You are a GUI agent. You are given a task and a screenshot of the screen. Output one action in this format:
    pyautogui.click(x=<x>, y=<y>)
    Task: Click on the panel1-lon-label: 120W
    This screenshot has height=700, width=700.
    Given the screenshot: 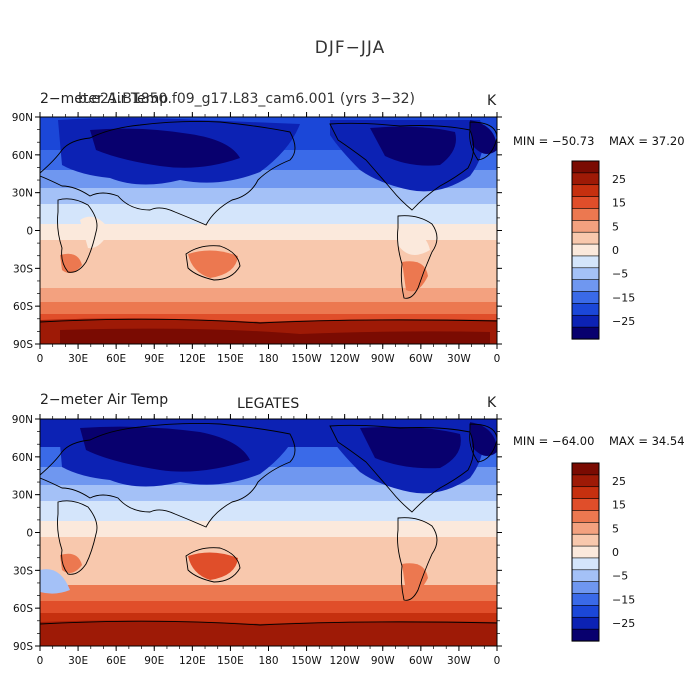 What is the action you would take?
    pyautogui.click(x=344, y=359)
    